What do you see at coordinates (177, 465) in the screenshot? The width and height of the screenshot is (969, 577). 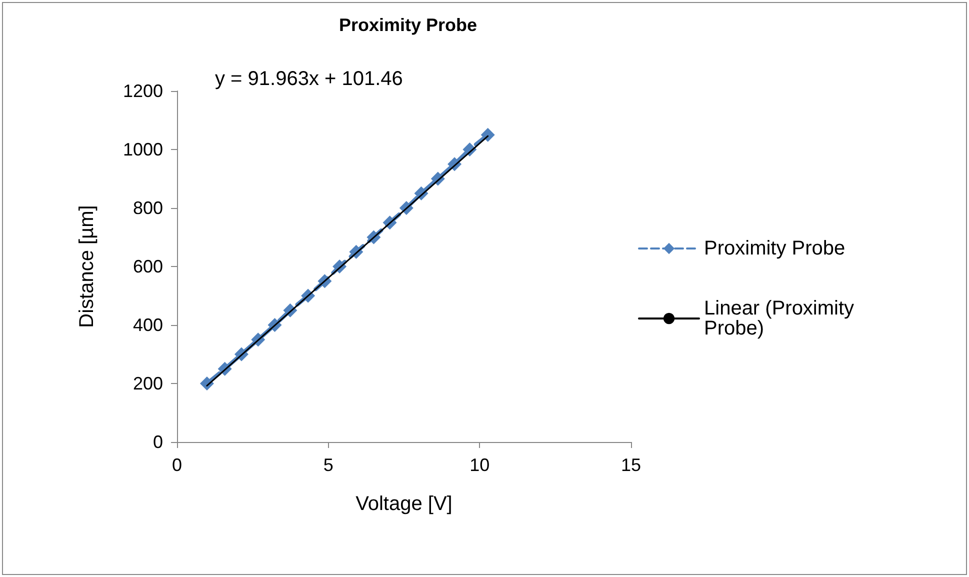 I see `x-tick-label: 0` at bounding box center [177, 465].